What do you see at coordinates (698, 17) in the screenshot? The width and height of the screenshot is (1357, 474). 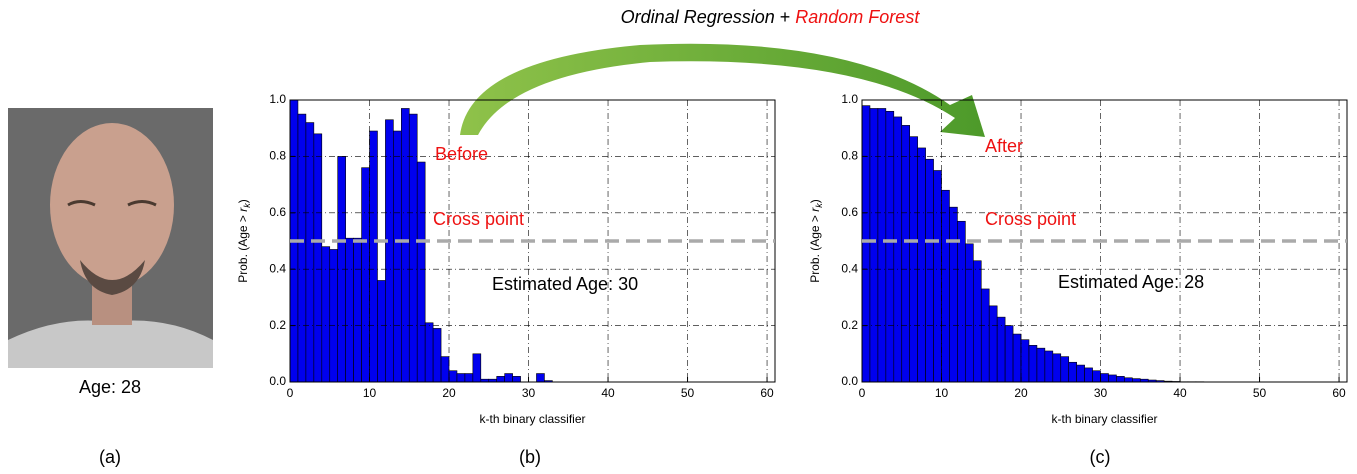 I see `arrow-label-part: Ordinal Regression` at bounding box center [698, 17].